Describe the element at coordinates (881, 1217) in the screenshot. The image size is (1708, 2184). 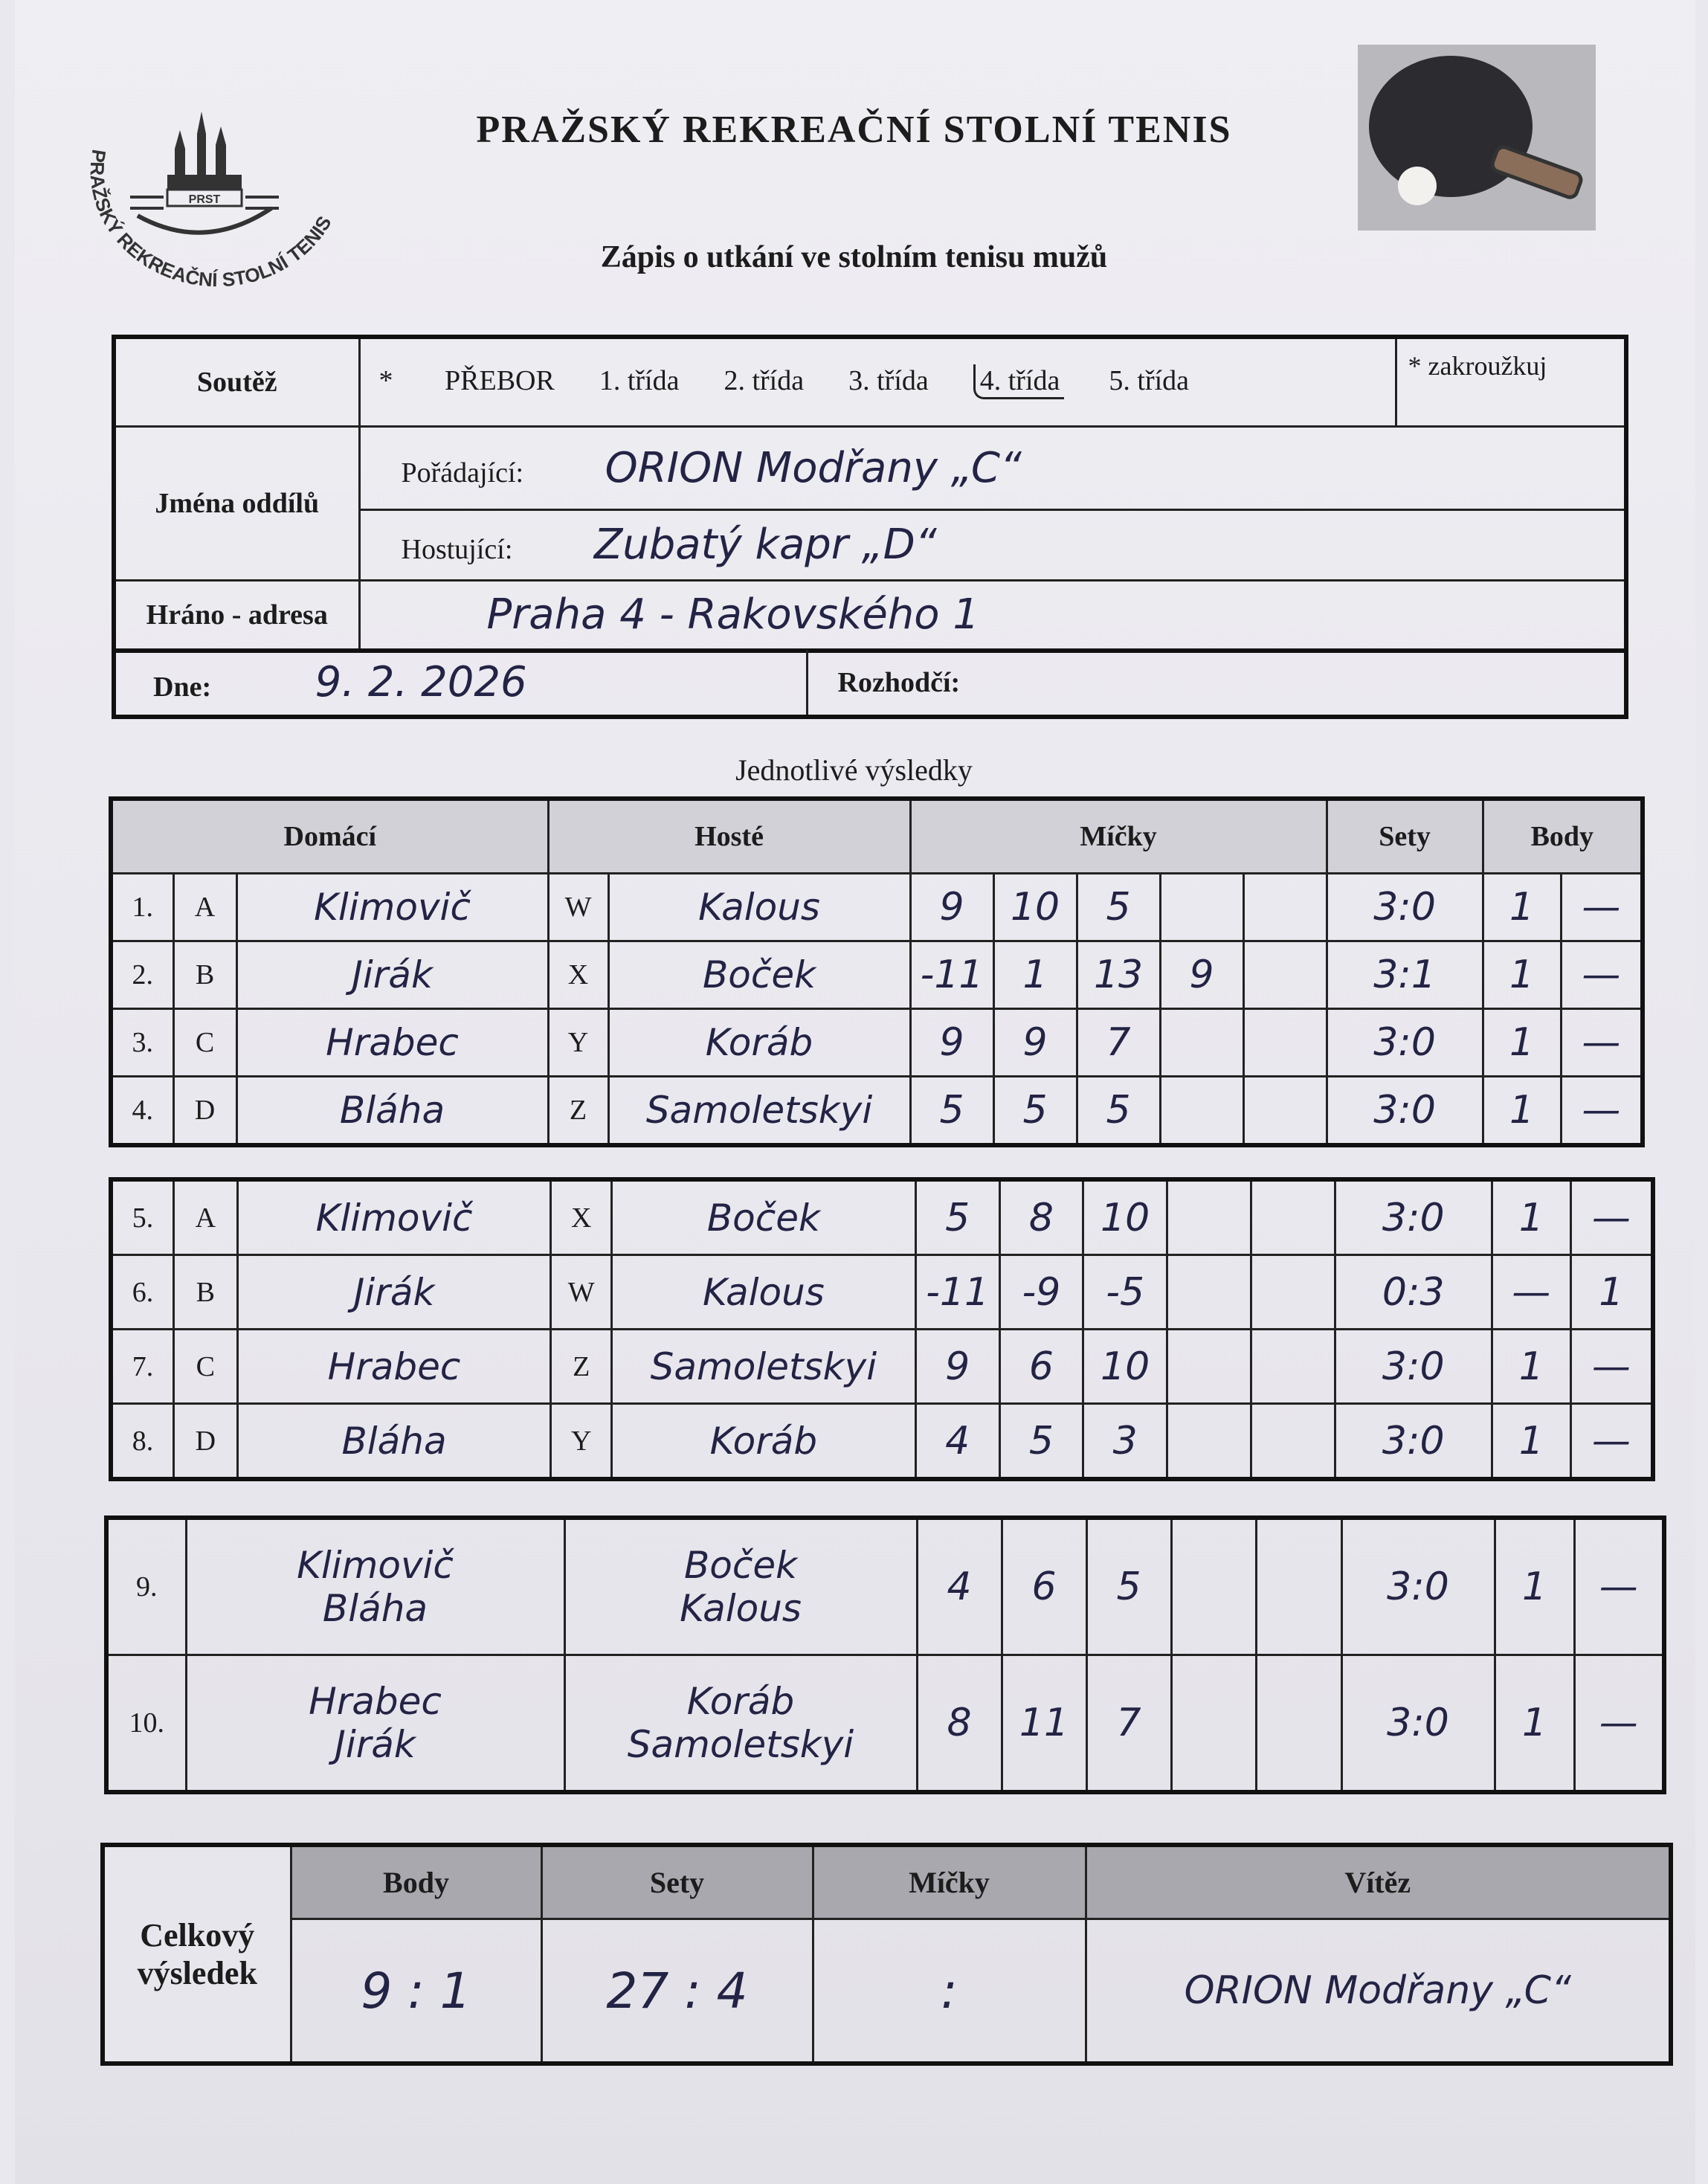
I see `match-row: 5. A Klimovič X Boček 5 8 10 3:0 1—` at that location.